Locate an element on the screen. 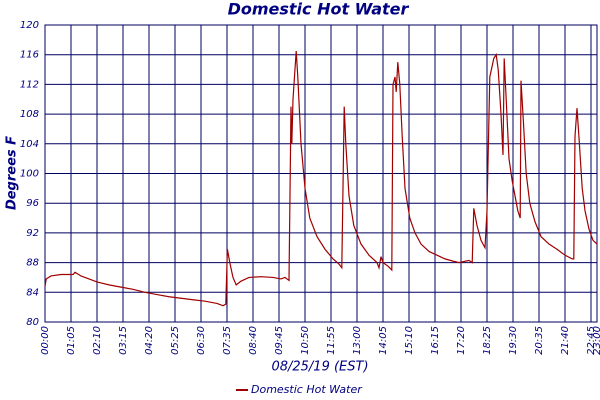  y-tick-label: 80 is located at coordinates (32, 322).